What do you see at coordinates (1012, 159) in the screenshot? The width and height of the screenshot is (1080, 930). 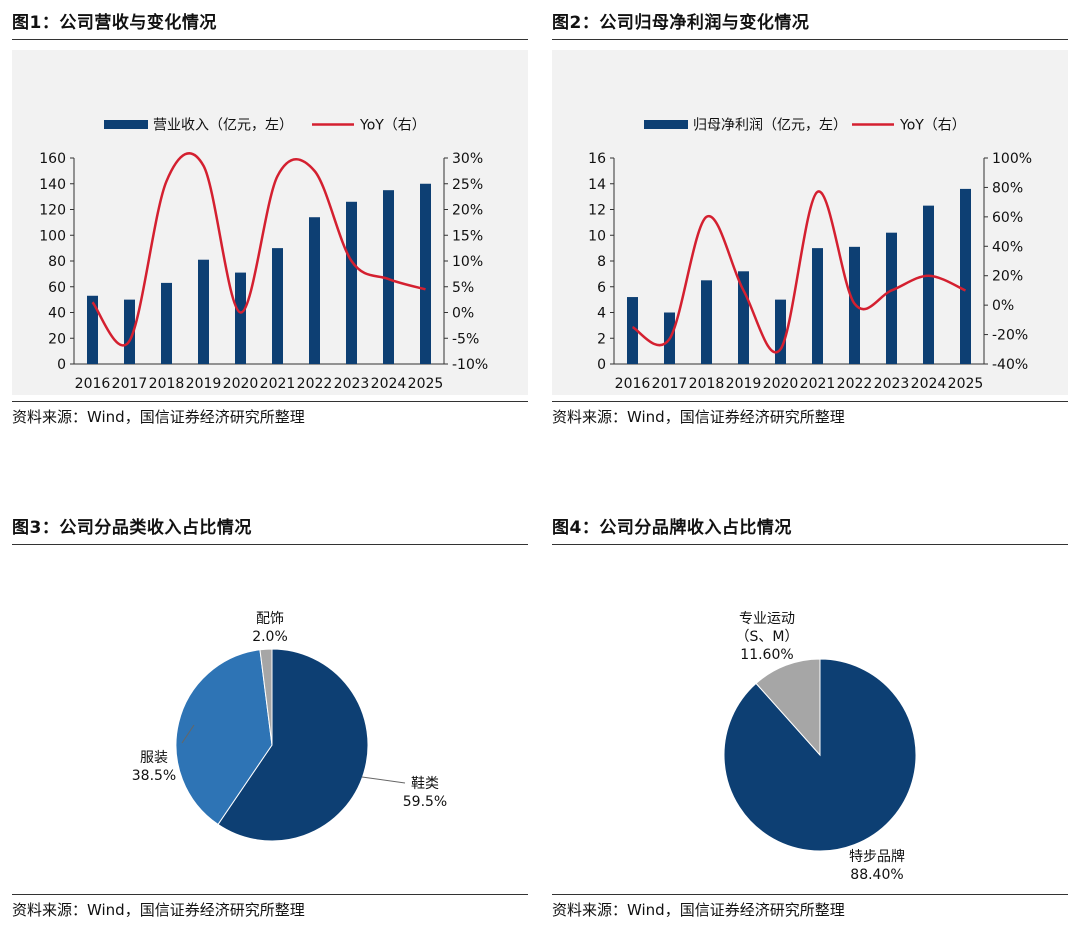 I see `right-tick-label: 100%` at bounding box center [1012, 159].